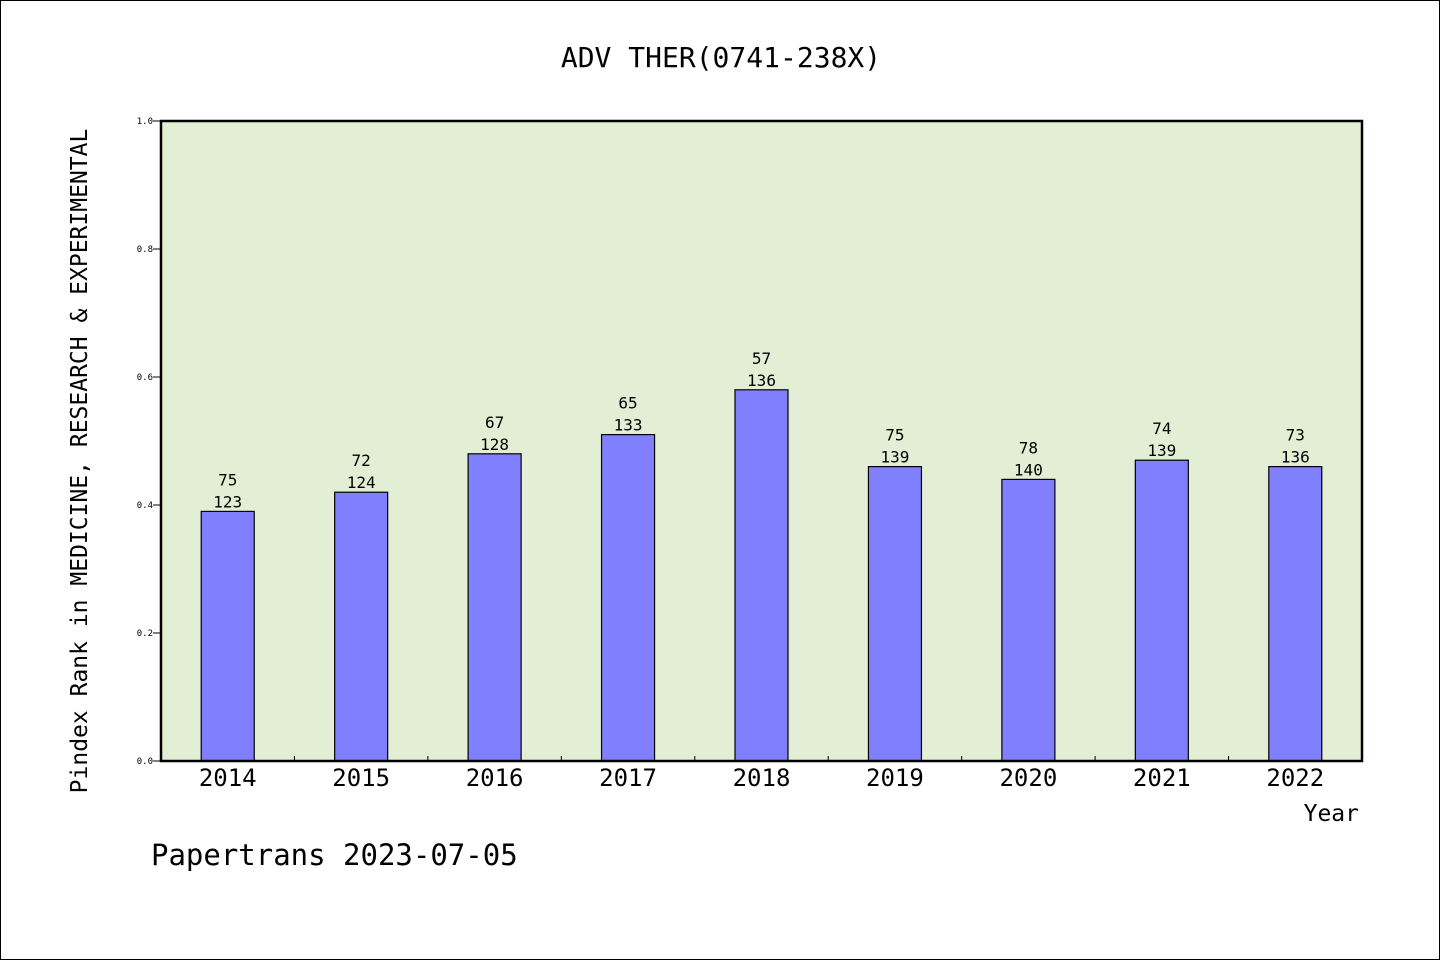  Describe the element at coordinates (145, 250) in the screenshot. I see `y-tick-label: 0.8` at that location.